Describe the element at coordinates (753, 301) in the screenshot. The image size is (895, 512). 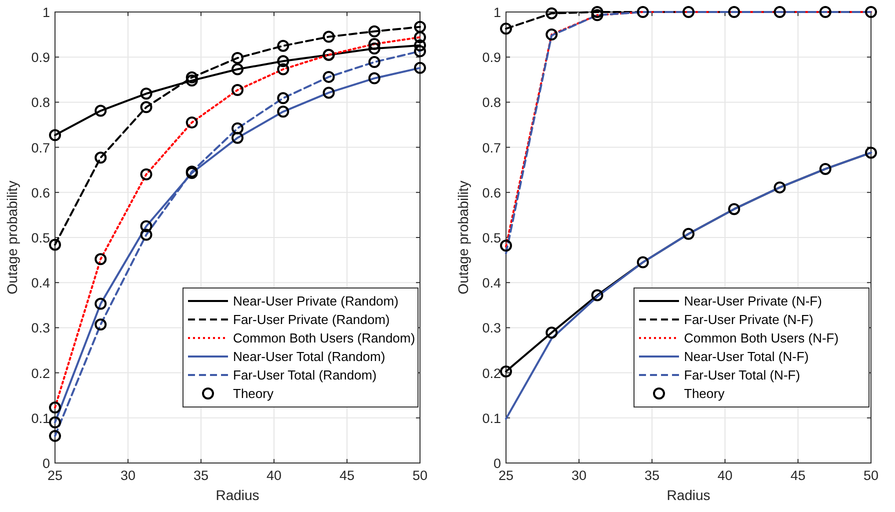
I see `legend-label: Near-User Private (N-F)` at that location.